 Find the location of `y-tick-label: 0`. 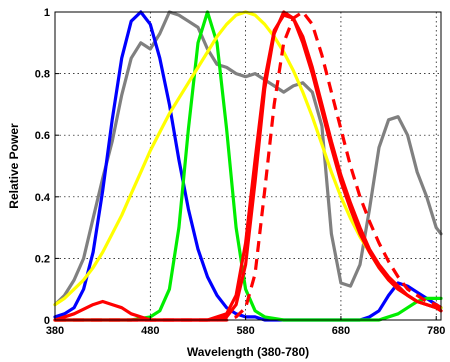

y-tick-label: 0 is located at coordinates (47, 321).